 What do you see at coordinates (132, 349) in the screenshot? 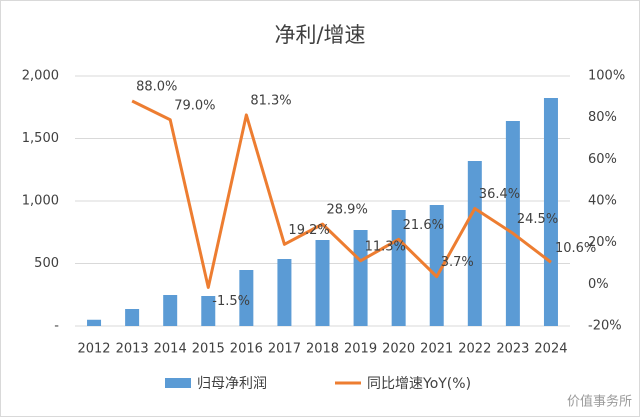
I see `x-tick-label: 2013` at bounding box center [132, 349].